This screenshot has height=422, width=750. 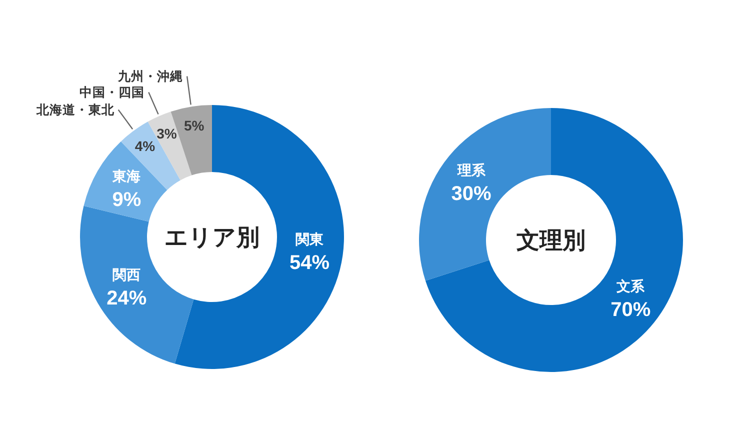 I want to click on slice-label: 関東, so click(x=309, y=239).